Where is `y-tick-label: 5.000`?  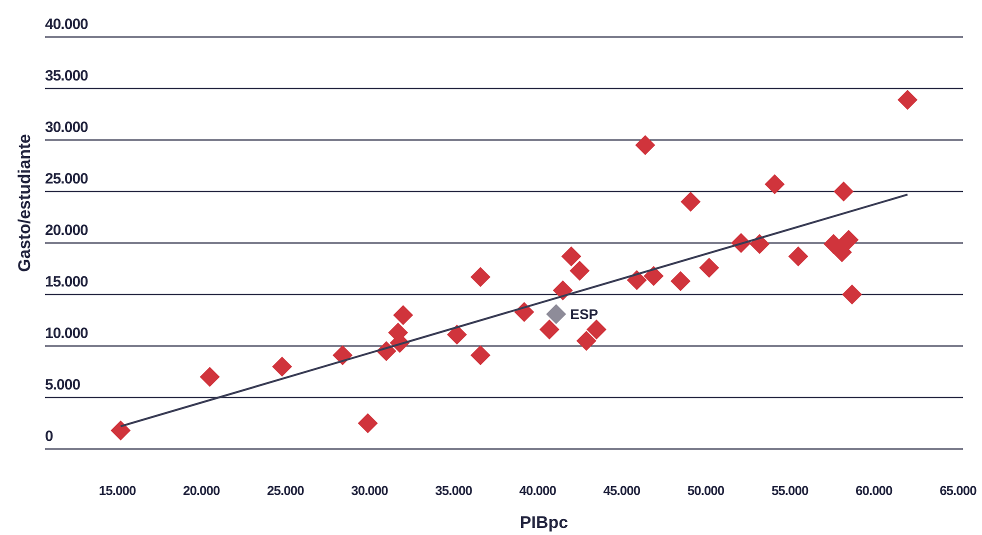 y-tick-label: 5.000 is located at coordinates (62, 385).